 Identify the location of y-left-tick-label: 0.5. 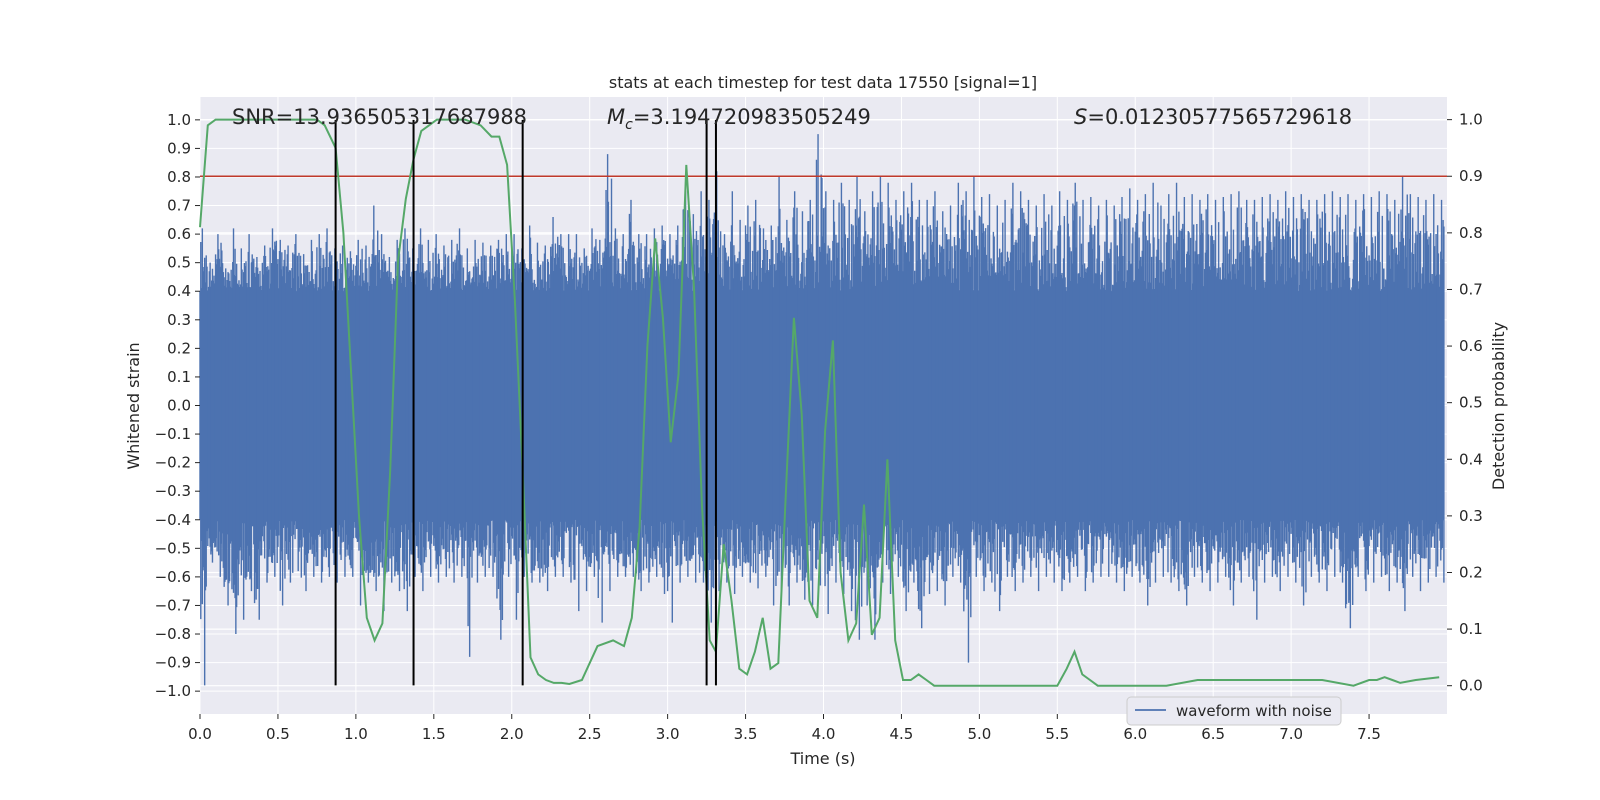
(179, 263).